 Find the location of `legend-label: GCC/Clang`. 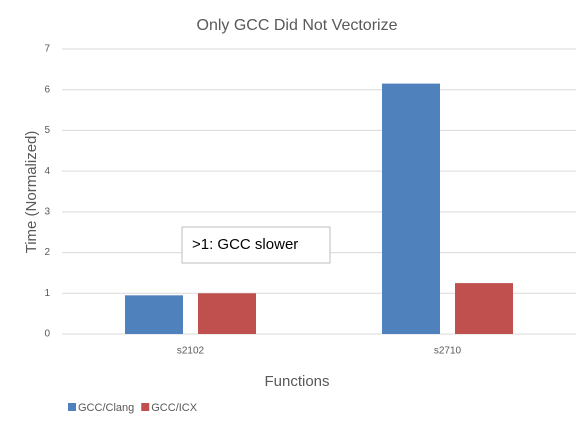

legend-label: GCC/Clang is located at coordinates (106, 408).